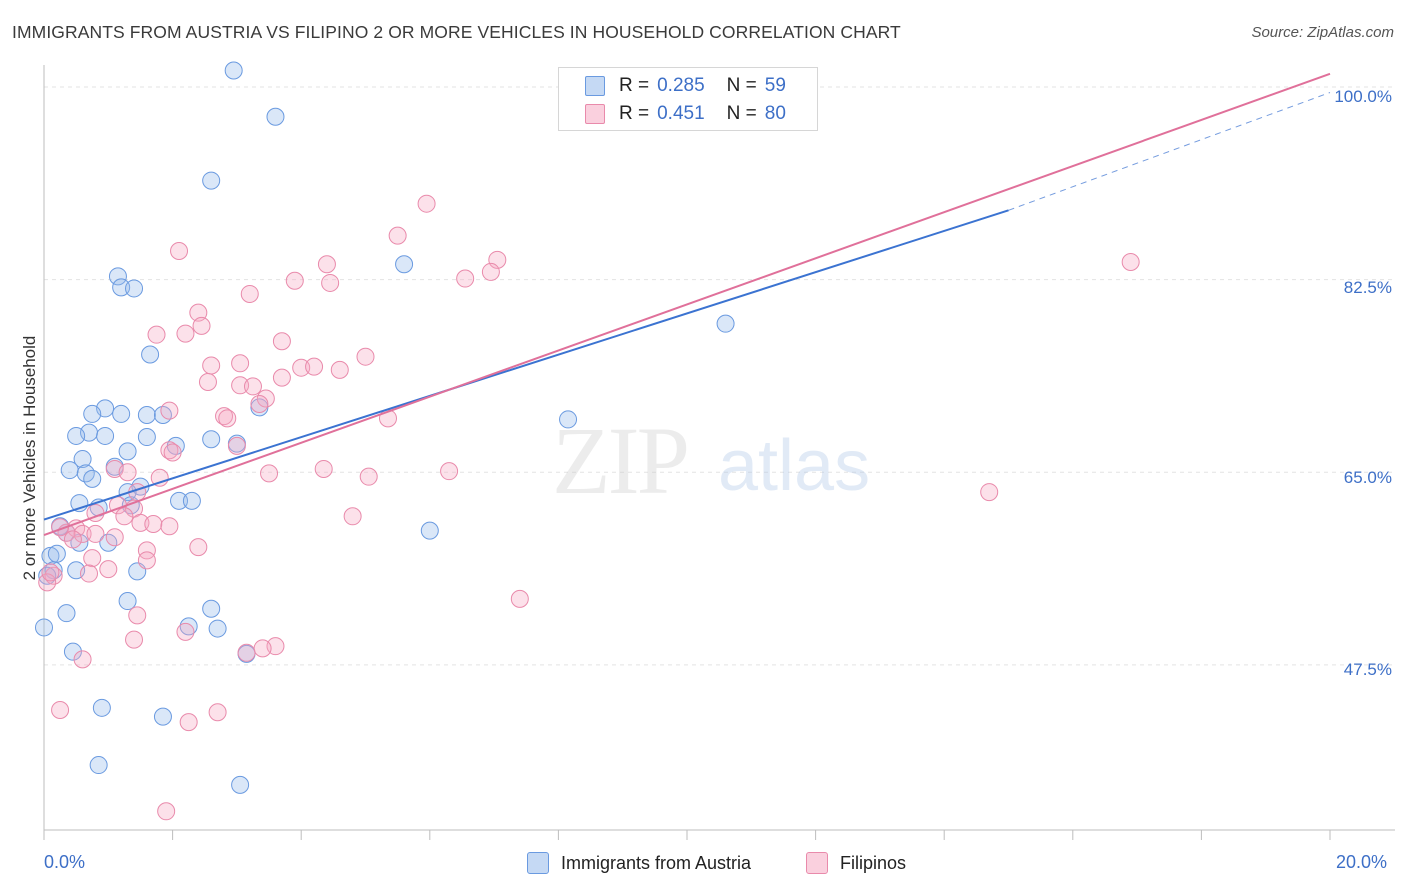  Describe the element at coordinates (741, 113) in the screenshot. I see `legend-n-label: N =` at that location.